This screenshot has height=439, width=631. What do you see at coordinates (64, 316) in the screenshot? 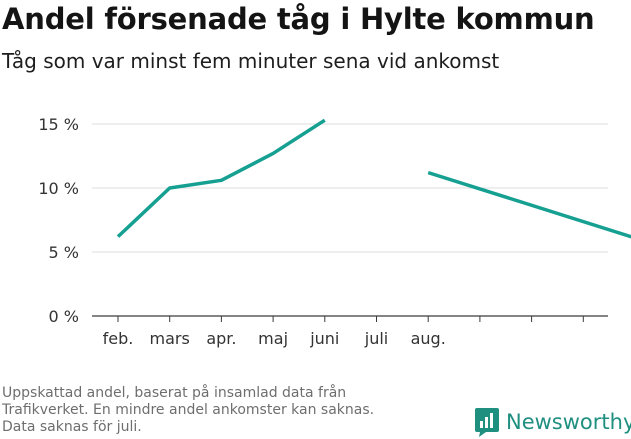
I see `y-tick-label: 0 %` at bounding box center [64, 316].